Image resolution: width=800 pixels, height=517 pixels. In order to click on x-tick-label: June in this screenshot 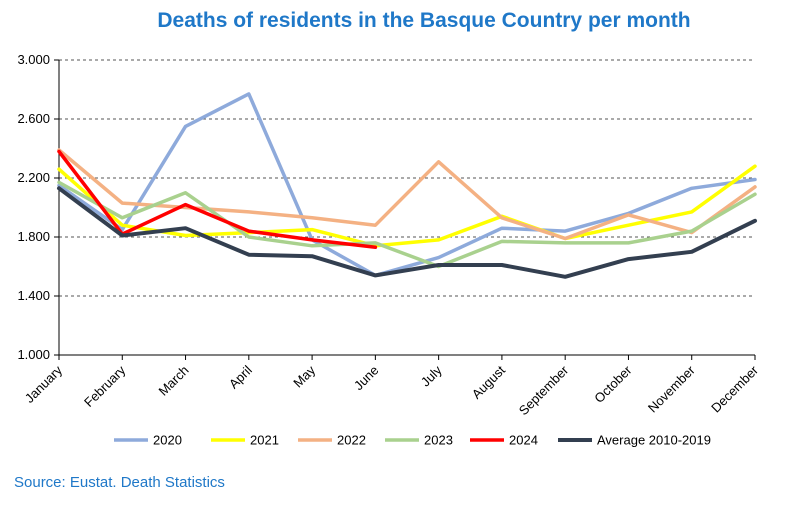, I will do `click(366, 378)`.